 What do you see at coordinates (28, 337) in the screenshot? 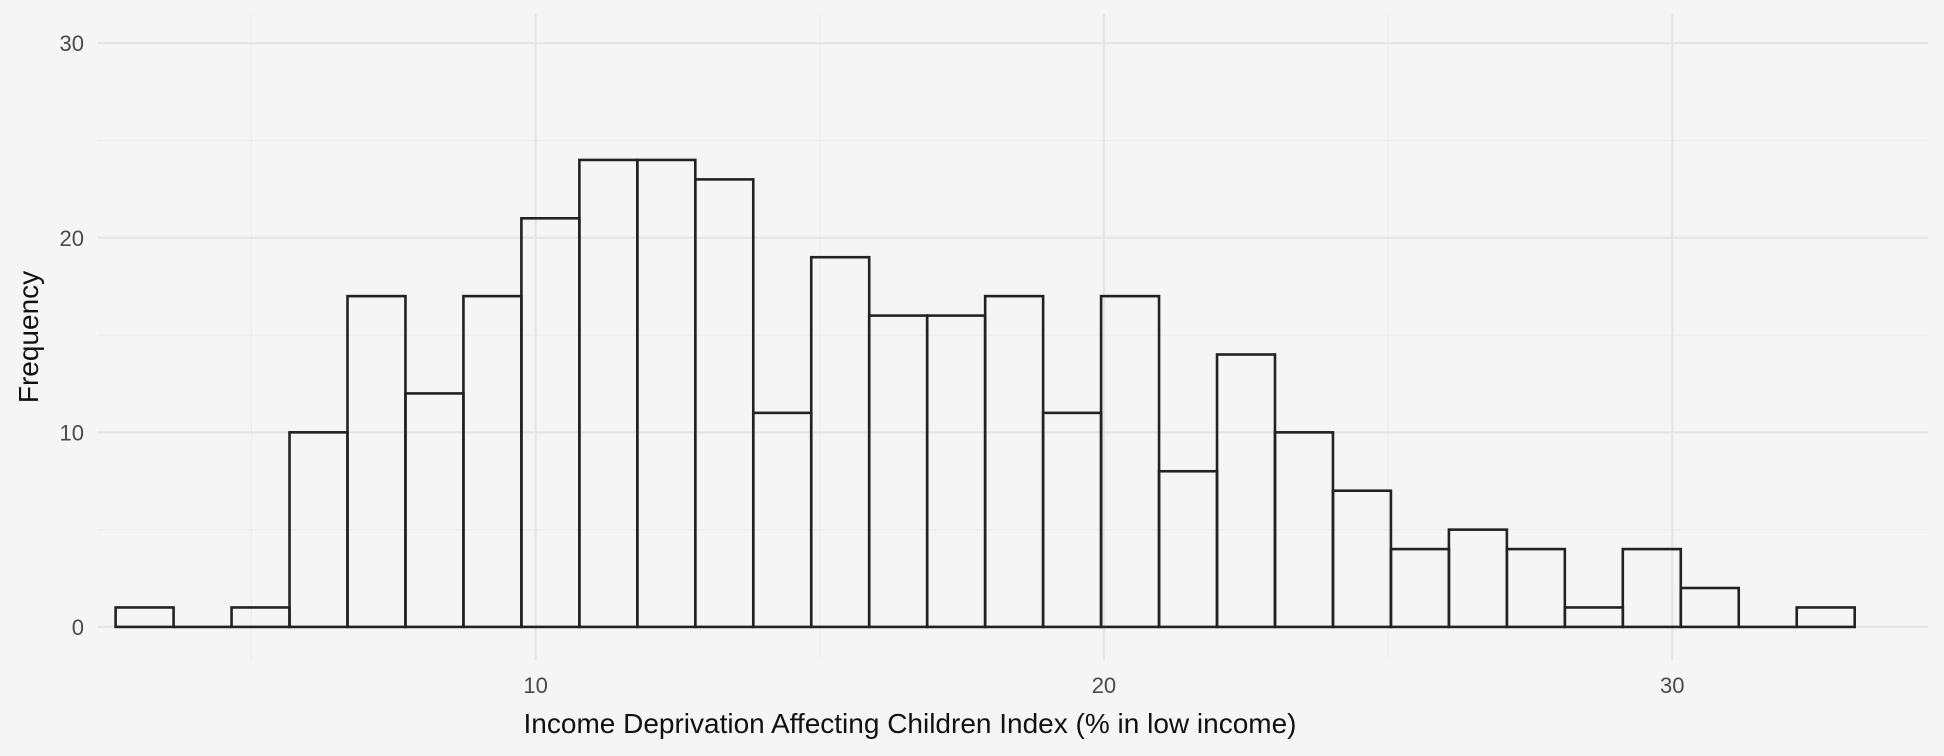
I see `y-axis-title: Frequency` at bounding box center [28, 337].